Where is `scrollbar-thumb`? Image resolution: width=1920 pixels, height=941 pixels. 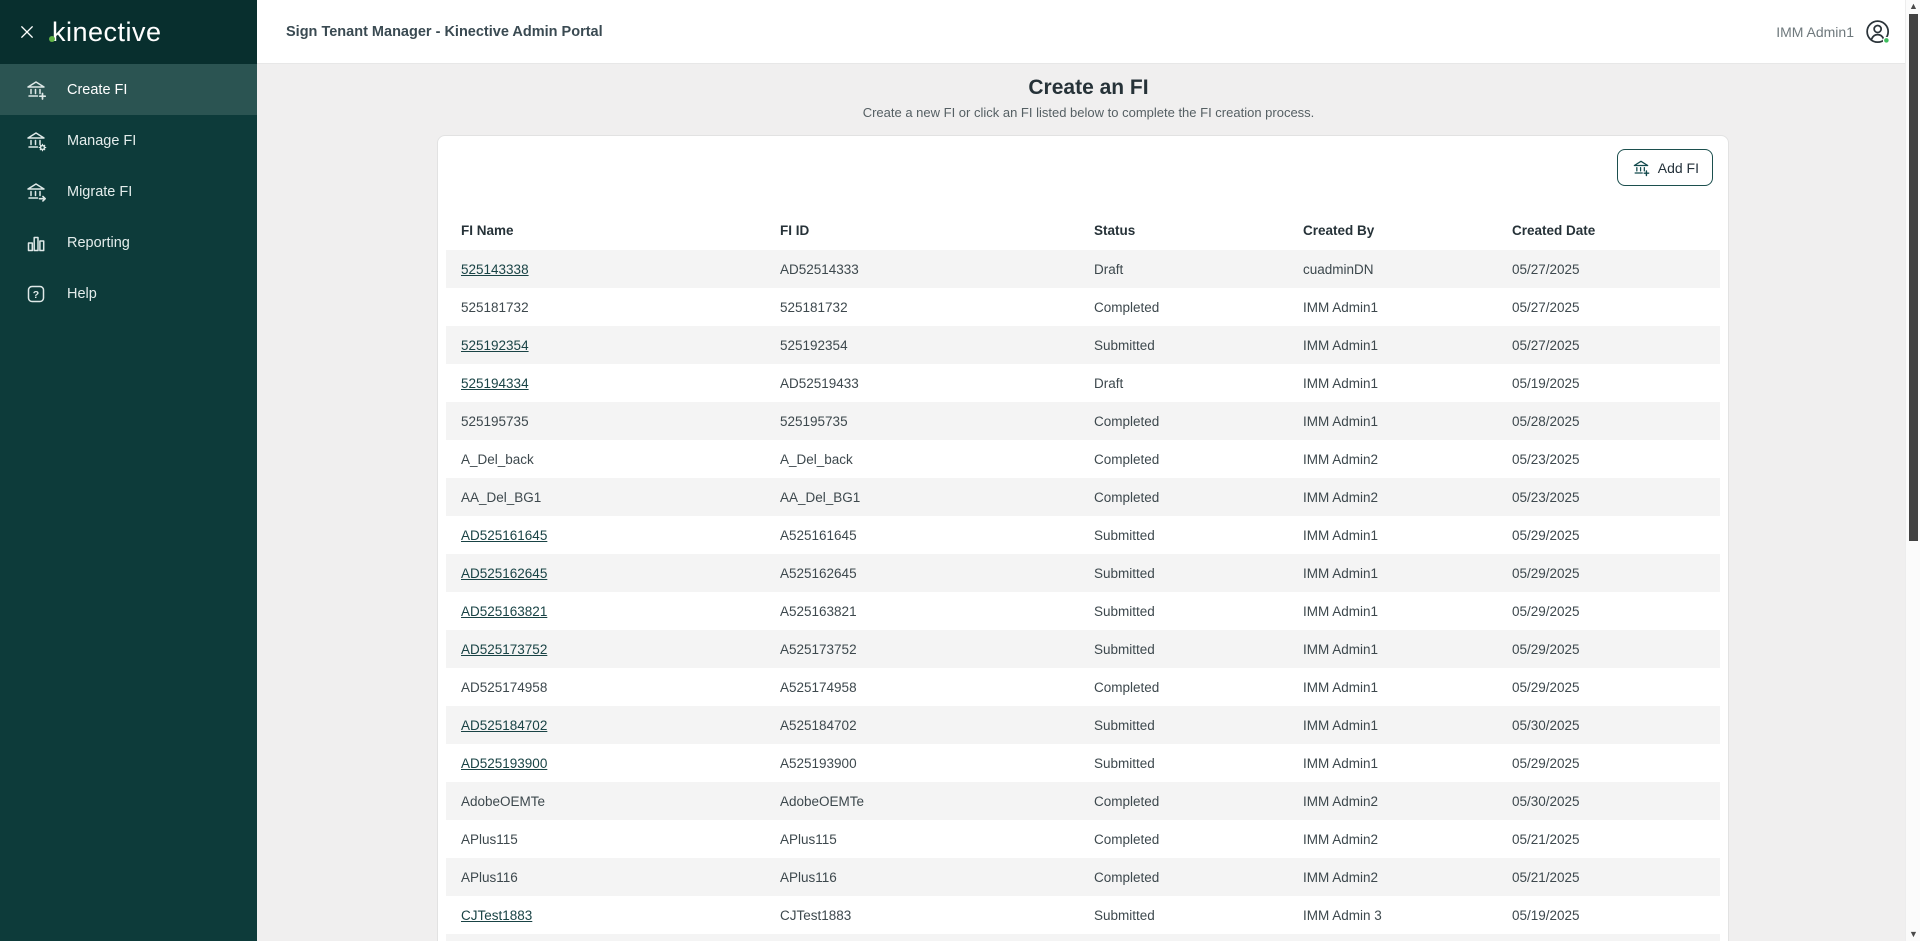
scrollbar-thumb is located at coordinates (1913, 277).